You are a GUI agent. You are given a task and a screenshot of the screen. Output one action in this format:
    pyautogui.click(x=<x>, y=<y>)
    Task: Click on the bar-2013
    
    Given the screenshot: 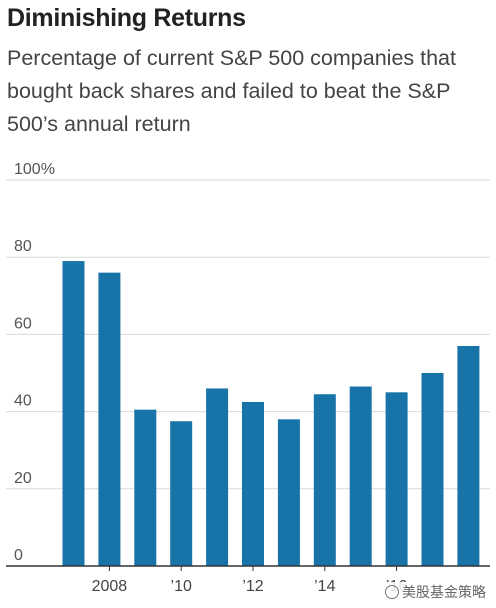 What is the action you would take?
    pyautogui.click(x=288, y=492)
    